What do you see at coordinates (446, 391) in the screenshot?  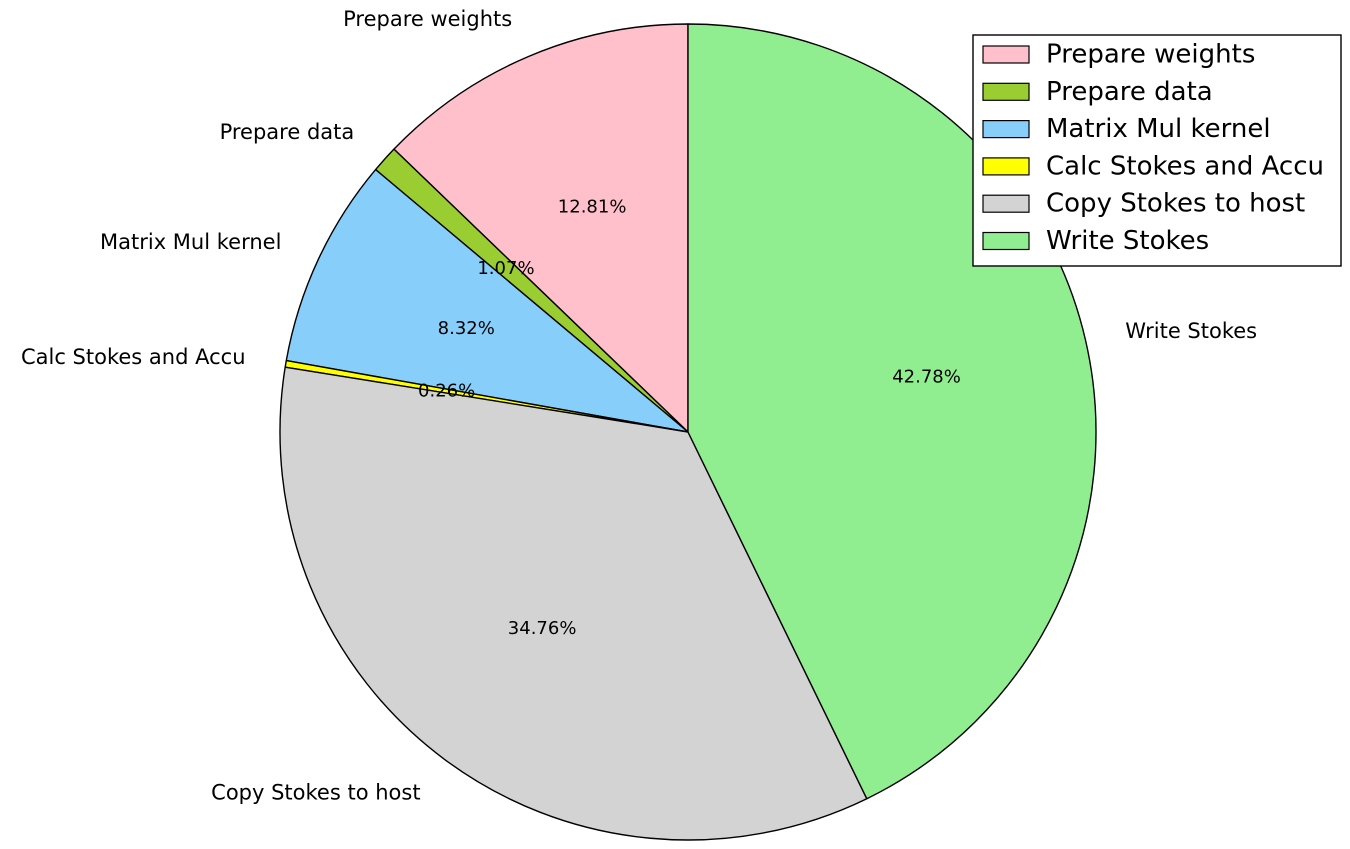 I see `percent-label-calc-stokes-and-accu: 0.26%` at bounding box center [446, 391].